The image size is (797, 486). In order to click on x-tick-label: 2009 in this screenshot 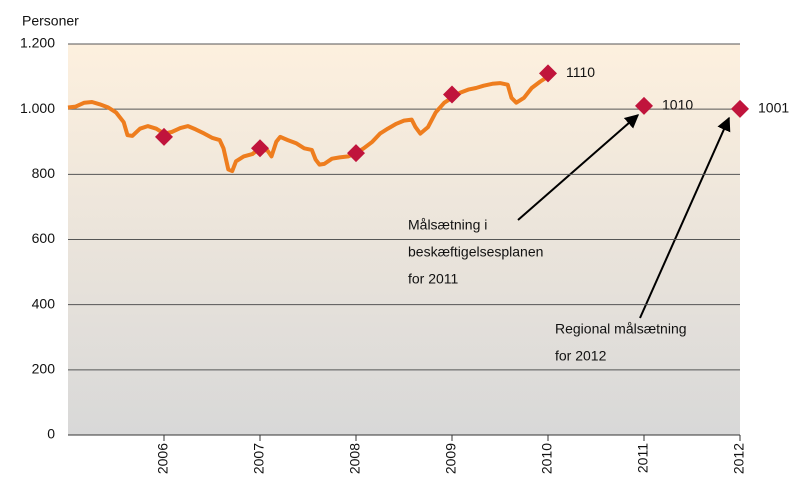, I will do `click(451, 458)`.